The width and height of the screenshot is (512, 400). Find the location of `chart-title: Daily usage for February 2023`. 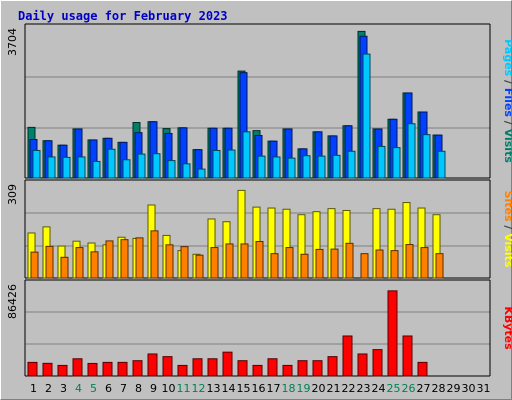

chart-title: Daily usage for February 2023 is located at coordinates (123, 16).